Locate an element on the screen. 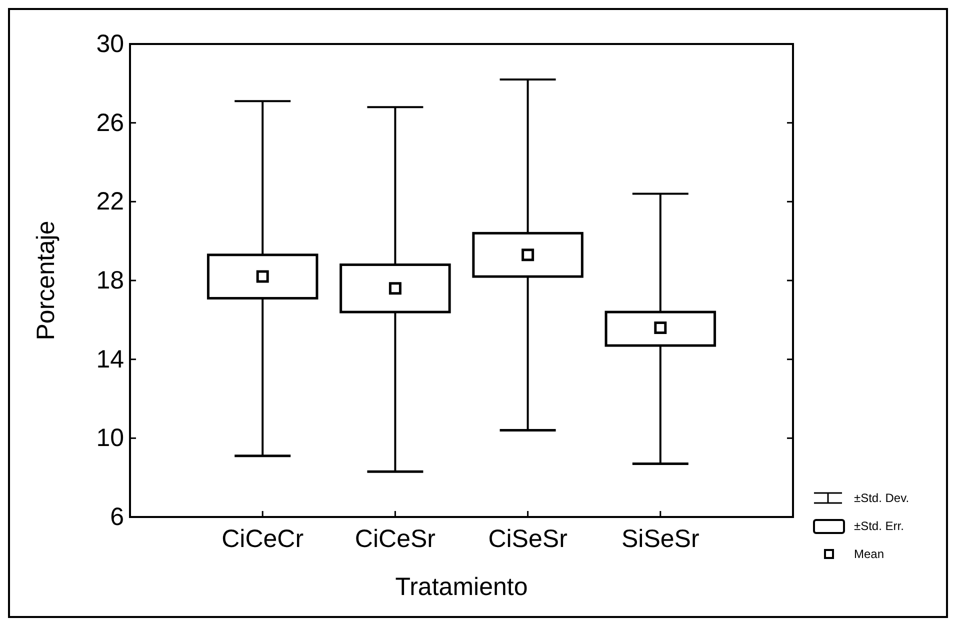 This screenshot has width=956, height=626. y-tick-label: 14 is located at coordinates (110, 359).